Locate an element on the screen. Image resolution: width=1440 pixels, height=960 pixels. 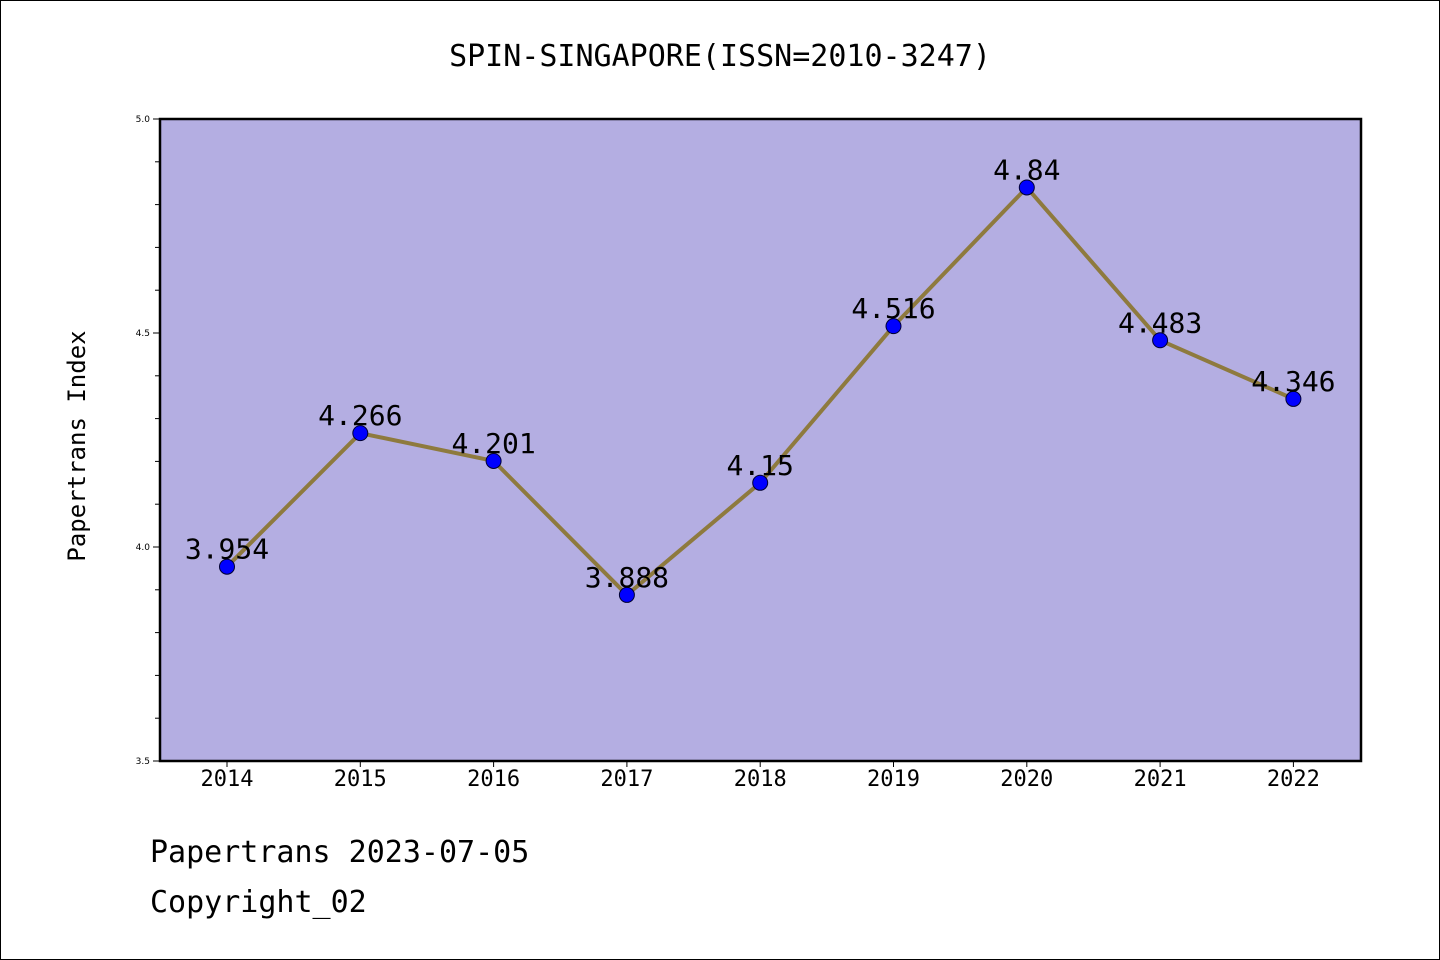
y-tick-label: 3.5 is located at coordinates (143, 762).